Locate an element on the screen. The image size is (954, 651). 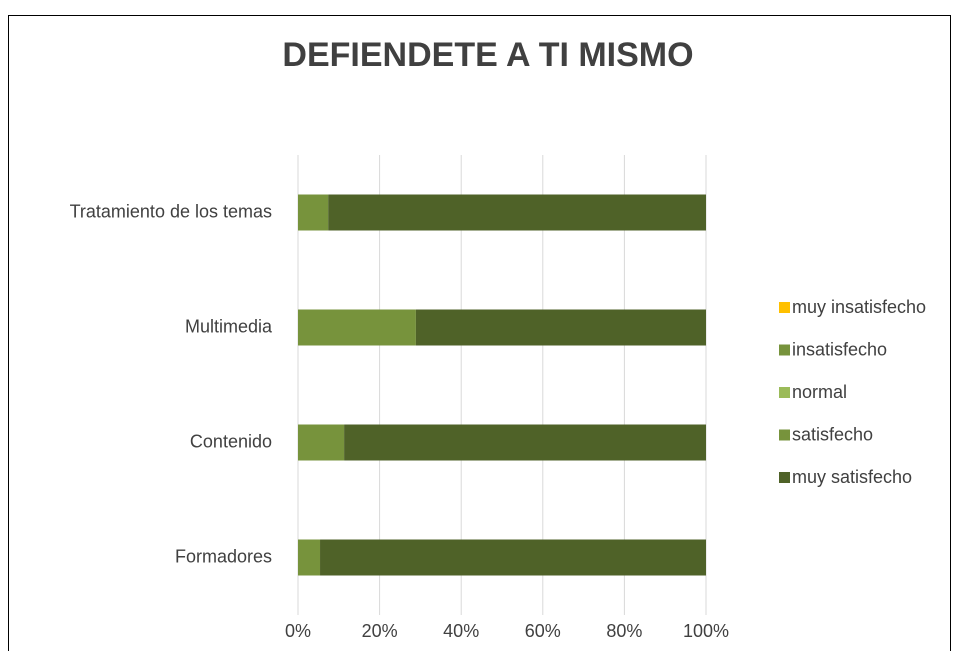
y-tick-label: Formadores is located at coordinates (223, 556).